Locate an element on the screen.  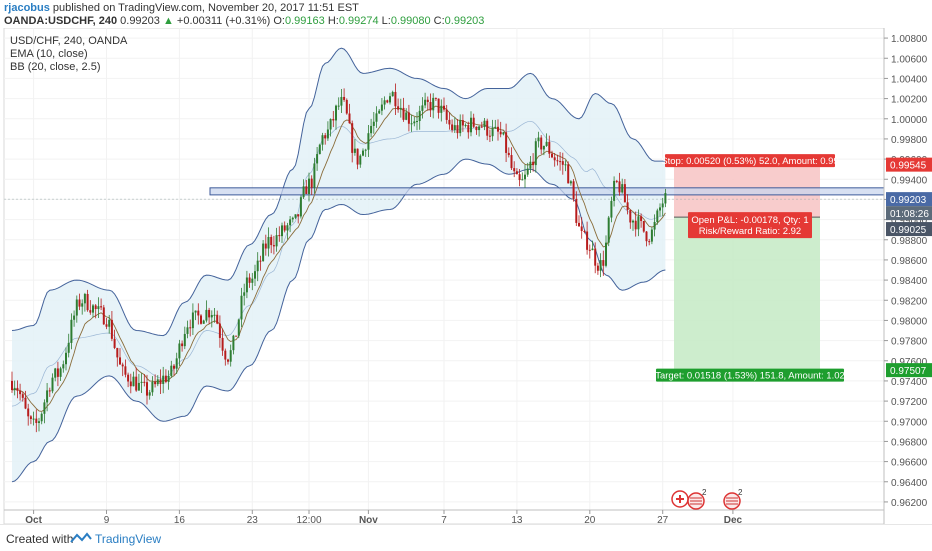
y-tick-label: 0.96400 is located at coordinates (909, 483).